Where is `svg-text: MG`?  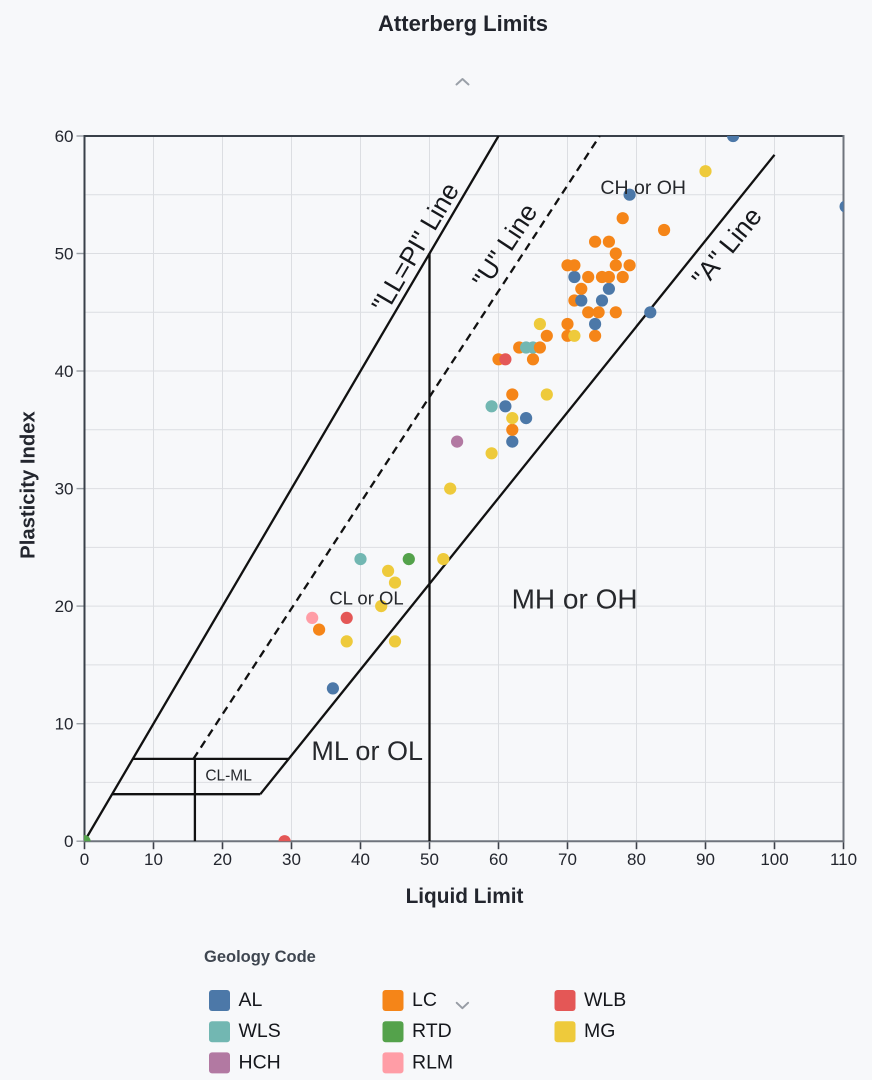
svg-text: MG is located at coordinates (599, 1031).